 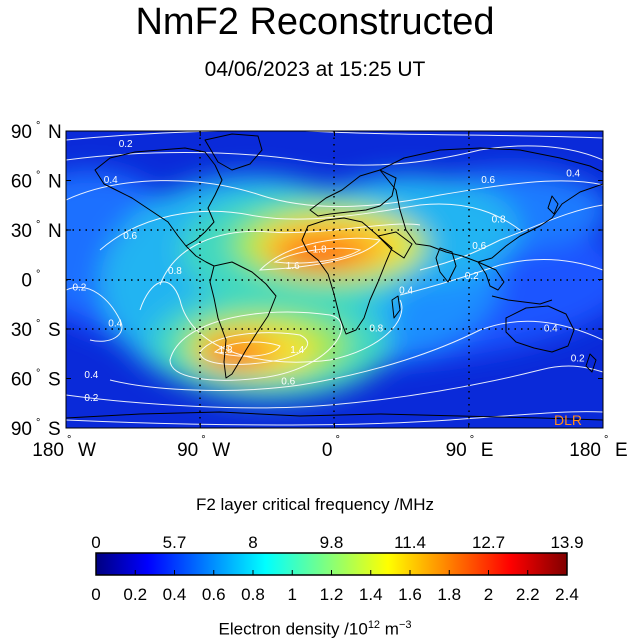 What do you see at coordinates (528, 594) in the screenshot?
I see `colorbar-density-tick-11: 2.2` at bounding box center [528, 594].